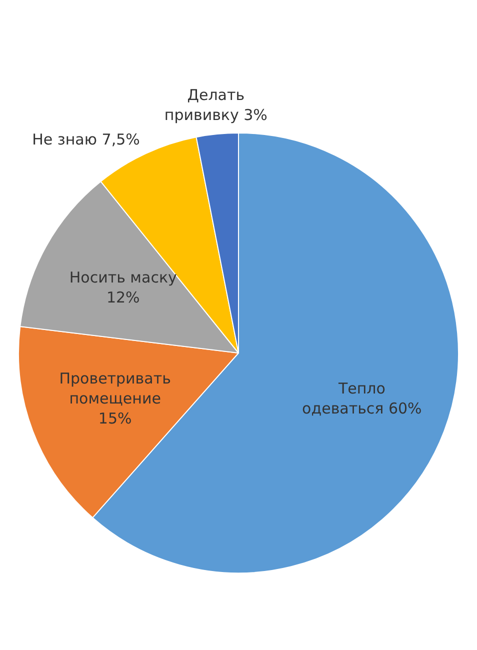  I want to click on slice-label: Тепло одеваться 60%, so click(362, 399).